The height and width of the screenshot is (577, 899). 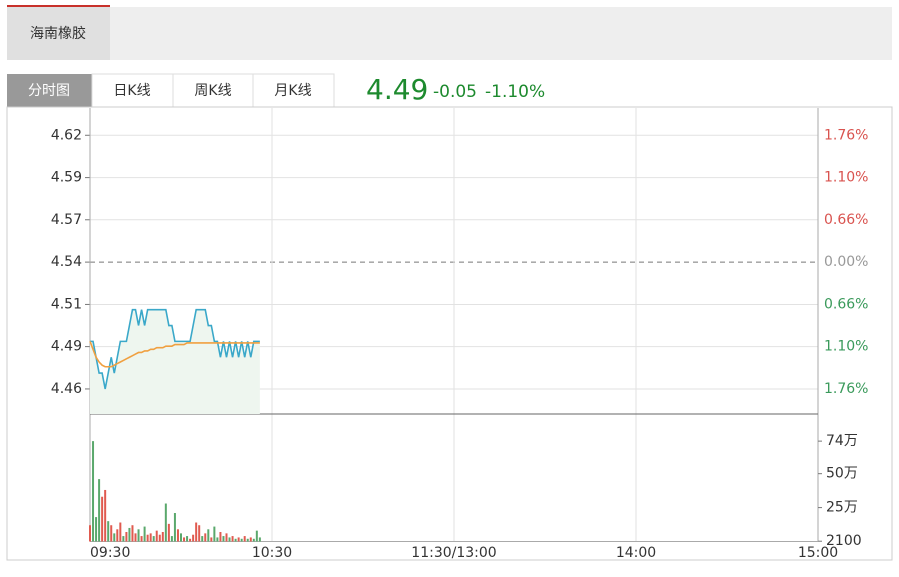 I want to click on tab-label: 周K线, so click(x=212, y=91).